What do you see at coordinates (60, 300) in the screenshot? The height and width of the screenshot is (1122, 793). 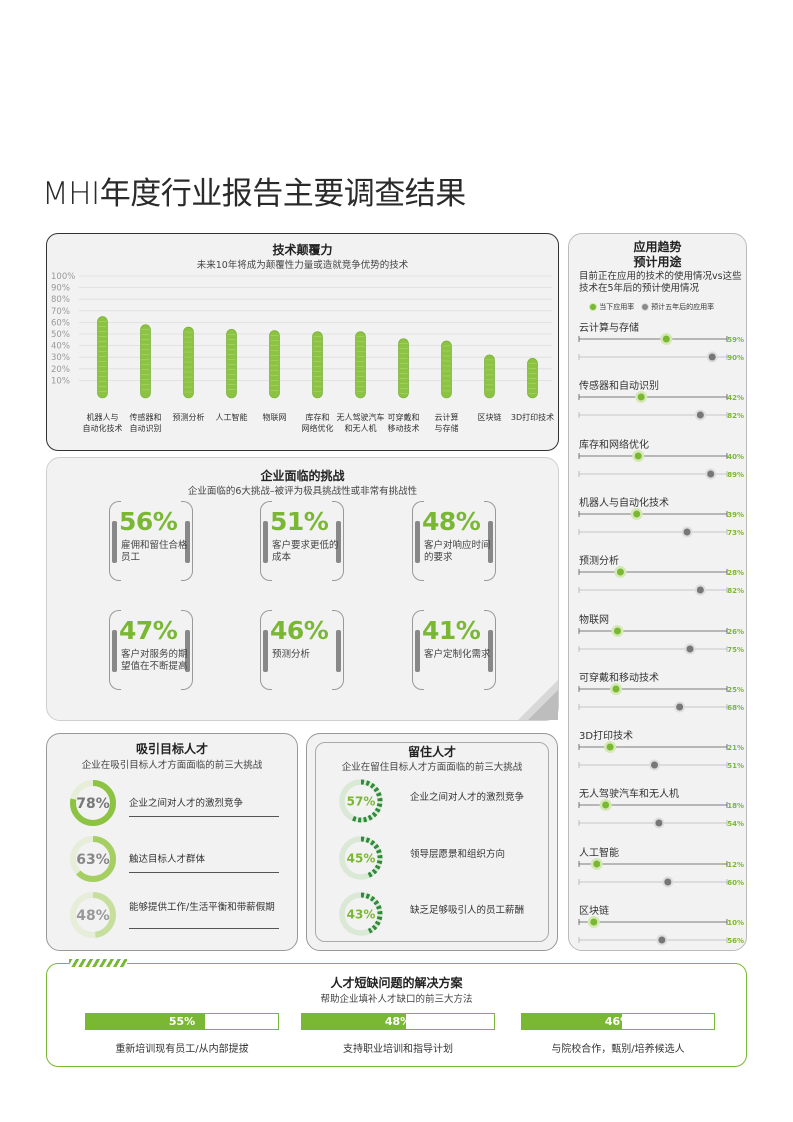 I see `y-tick-label: 80%` at bounding box center [60, 300].